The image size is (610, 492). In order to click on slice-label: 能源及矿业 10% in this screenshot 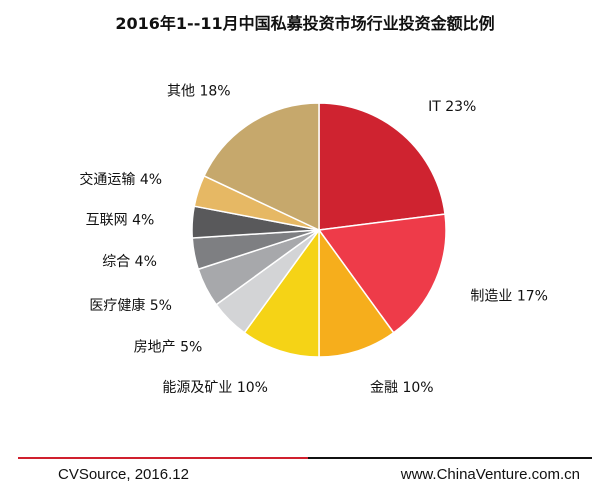, I will do `click(215, 388)`.